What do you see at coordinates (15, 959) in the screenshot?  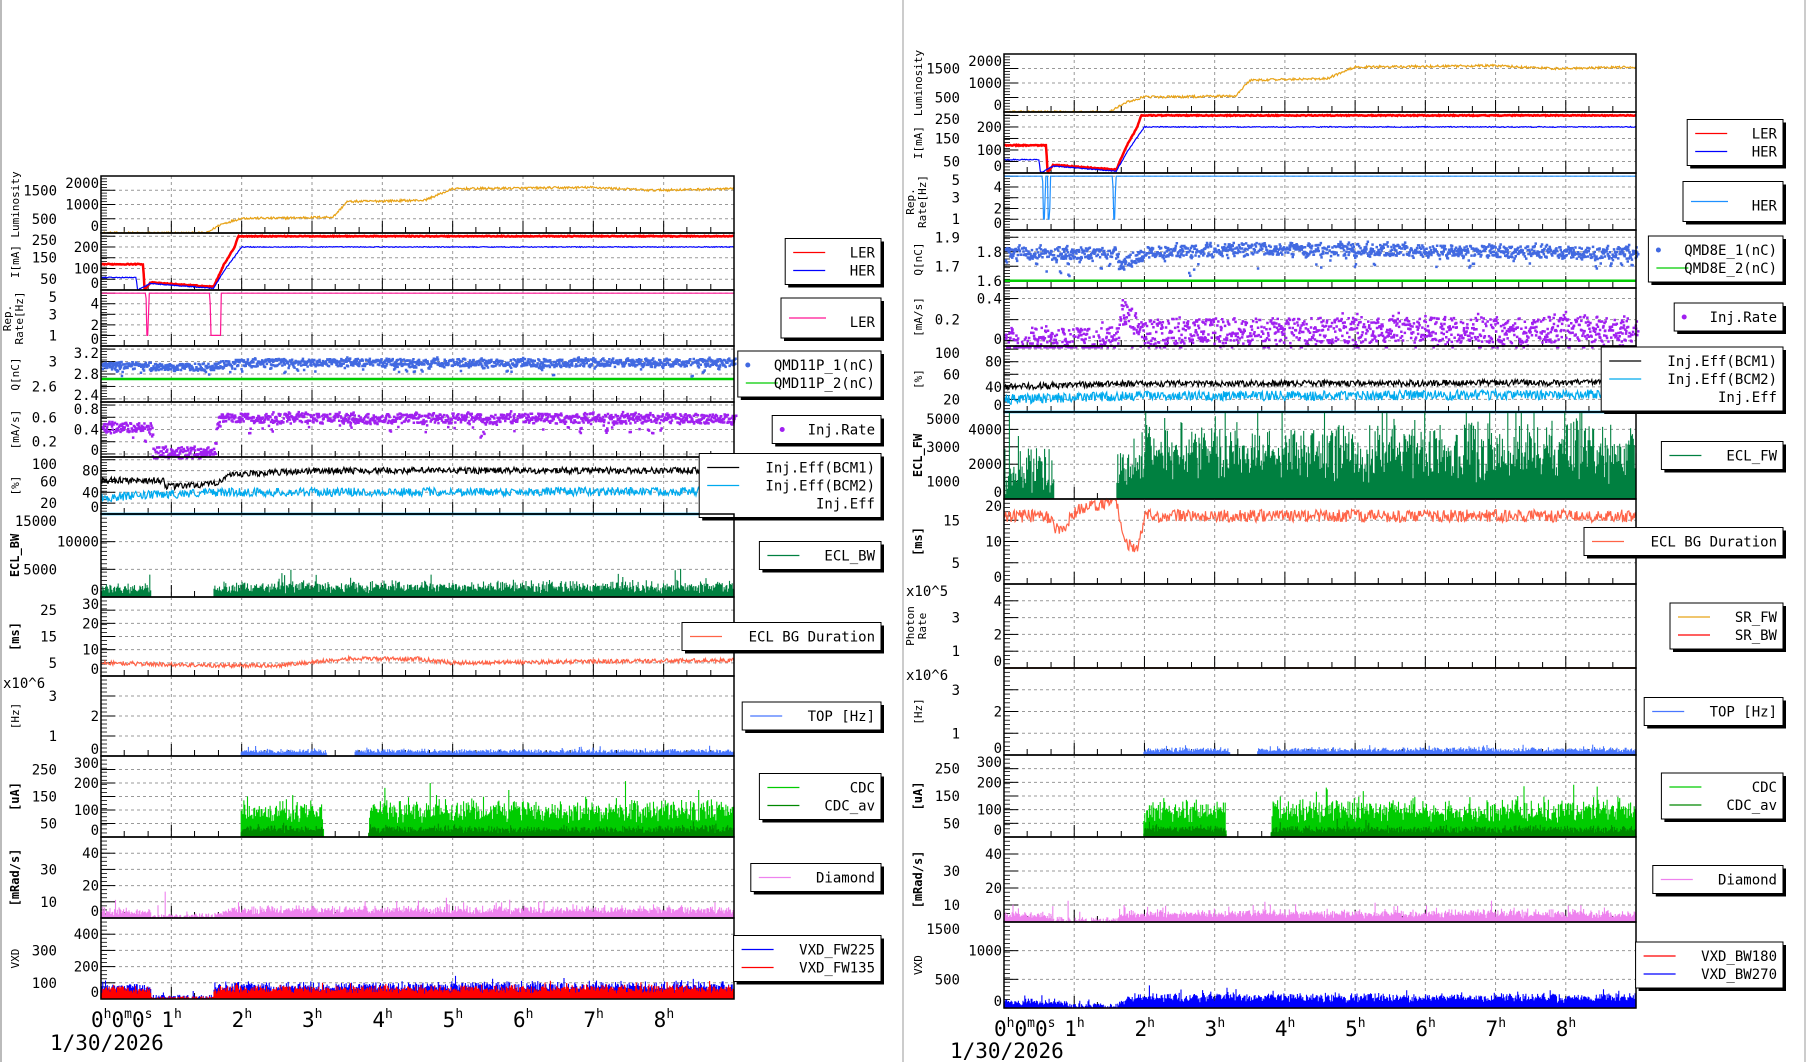 I see `y-axis-label: VXD` at bounding box center [15, 959].